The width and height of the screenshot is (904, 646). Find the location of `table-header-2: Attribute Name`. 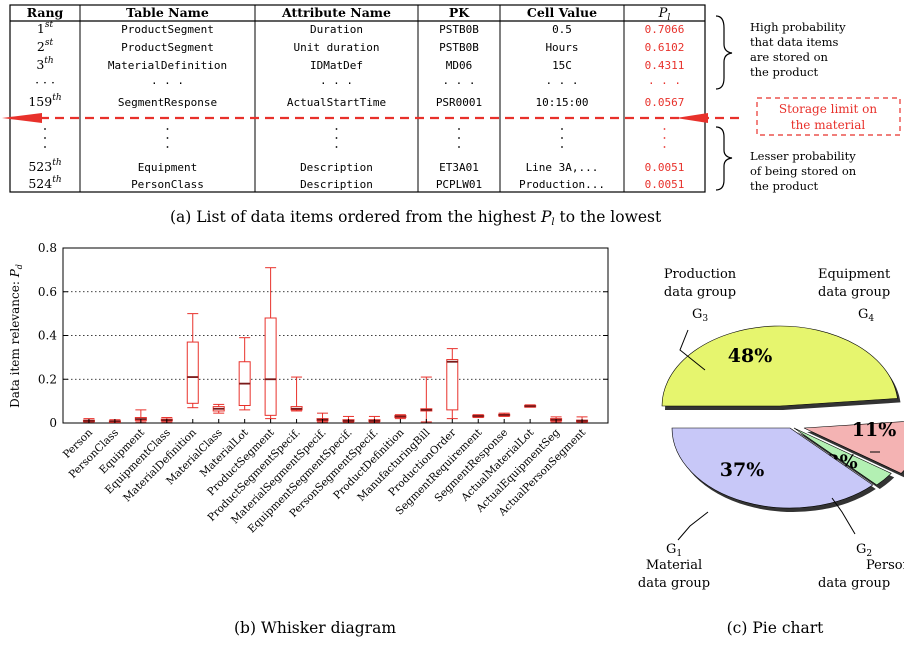

table-header-2: Attribute Name is located at coordinates (336, 12).